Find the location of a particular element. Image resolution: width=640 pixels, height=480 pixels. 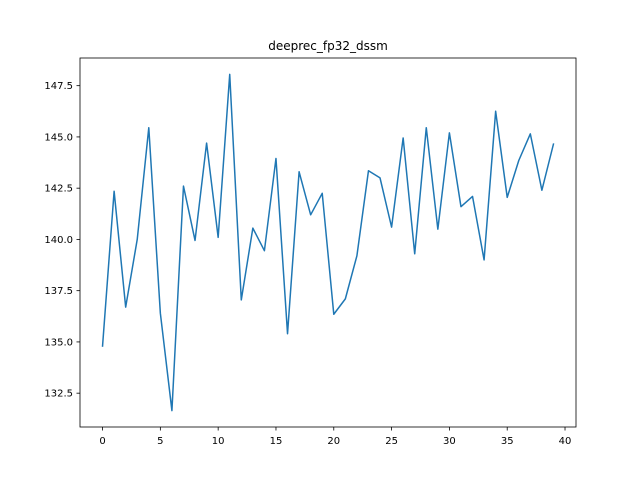

x-tick-label: 5 is located at coordinates (160, 441).